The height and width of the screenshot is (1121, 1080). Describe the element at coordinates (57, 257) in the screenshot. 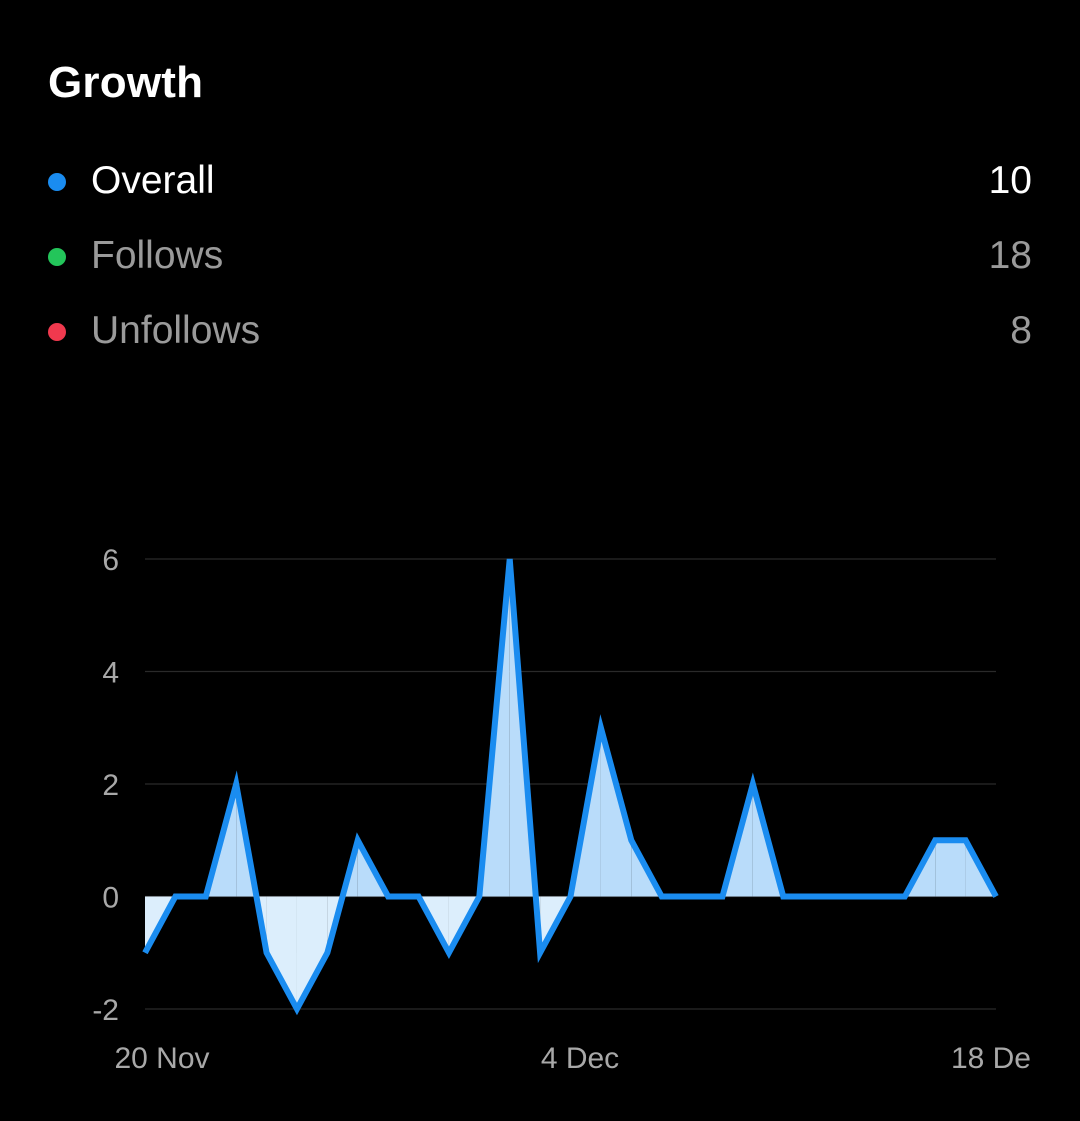

I see `follows-dot-icon` at that location.